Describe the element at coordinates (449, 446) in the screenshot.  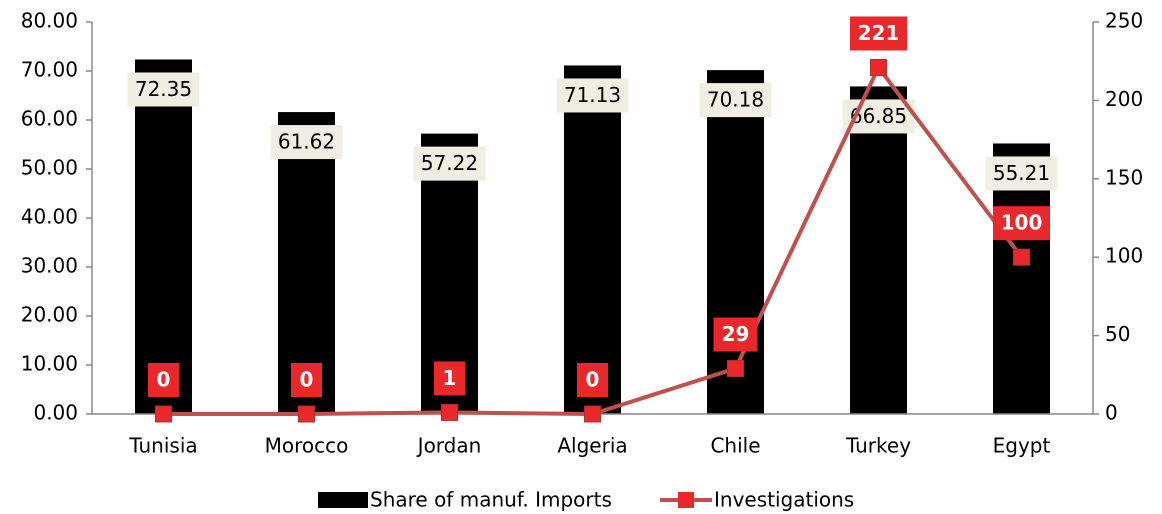
I see `x-tick-label: Jordan` at that location.